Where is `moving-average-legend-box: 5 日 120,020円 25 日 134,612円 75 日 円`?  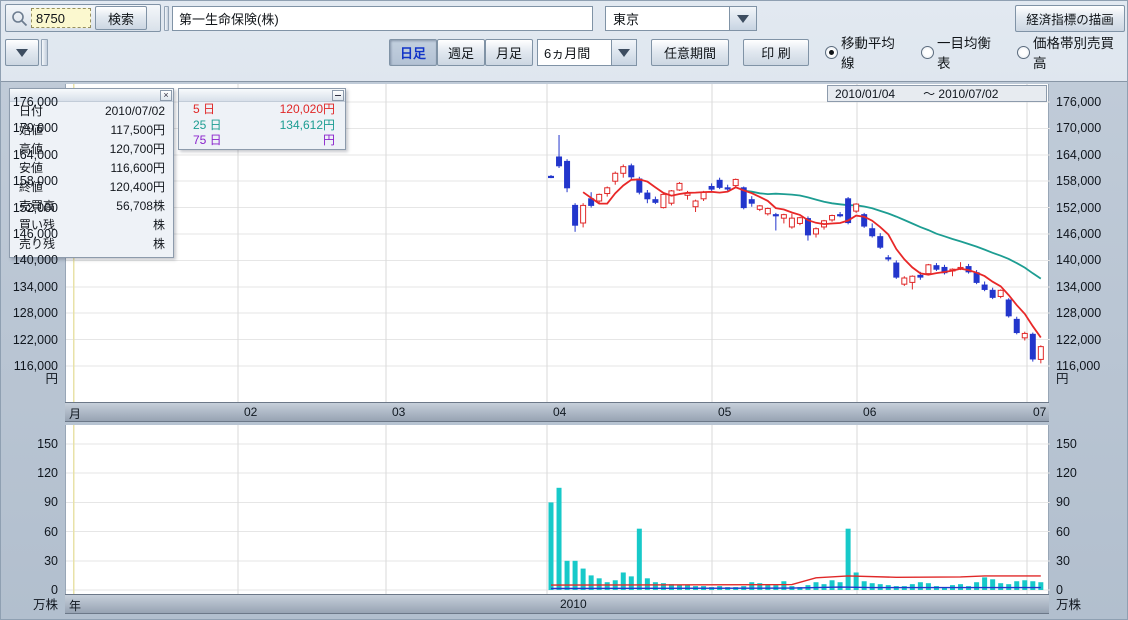 moving-average-legend-box: 5 日 120,020円 25 日 134,612円 75 日 円 is located at coordinates (262, 119).